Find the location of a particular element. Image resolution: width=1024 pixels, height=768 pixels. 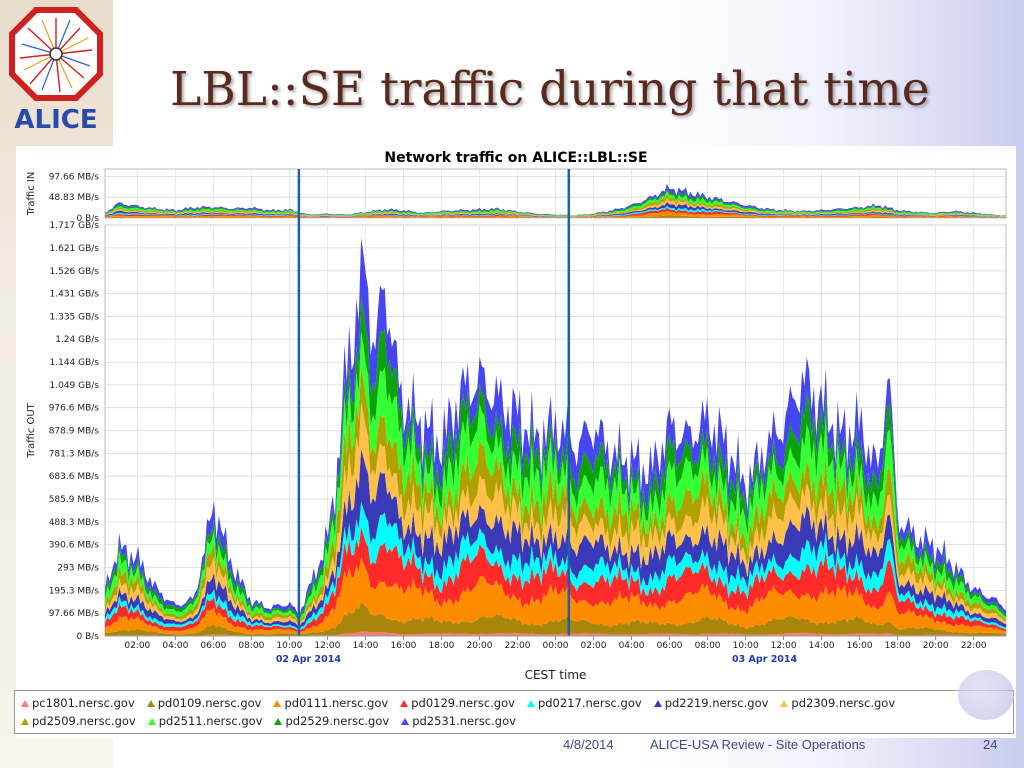

series-area-pd2509.nersc.gov is located at coordinates (555, 205).